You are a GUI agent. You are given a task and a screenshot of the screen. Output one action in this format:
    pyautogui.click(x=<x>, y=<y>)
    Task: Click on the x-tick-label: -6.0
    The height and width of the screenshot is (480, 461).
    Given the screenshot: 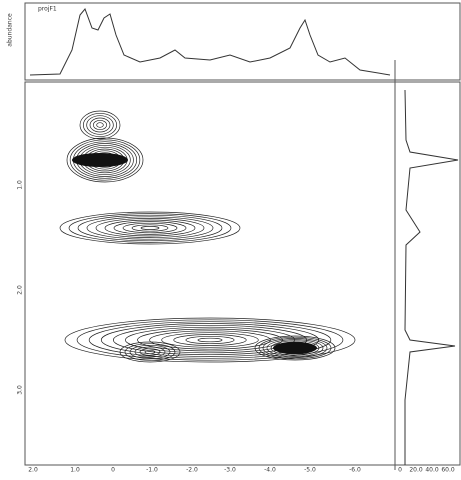 What is the action you would take?
    pyautogui.click(x=355, y=470)
    